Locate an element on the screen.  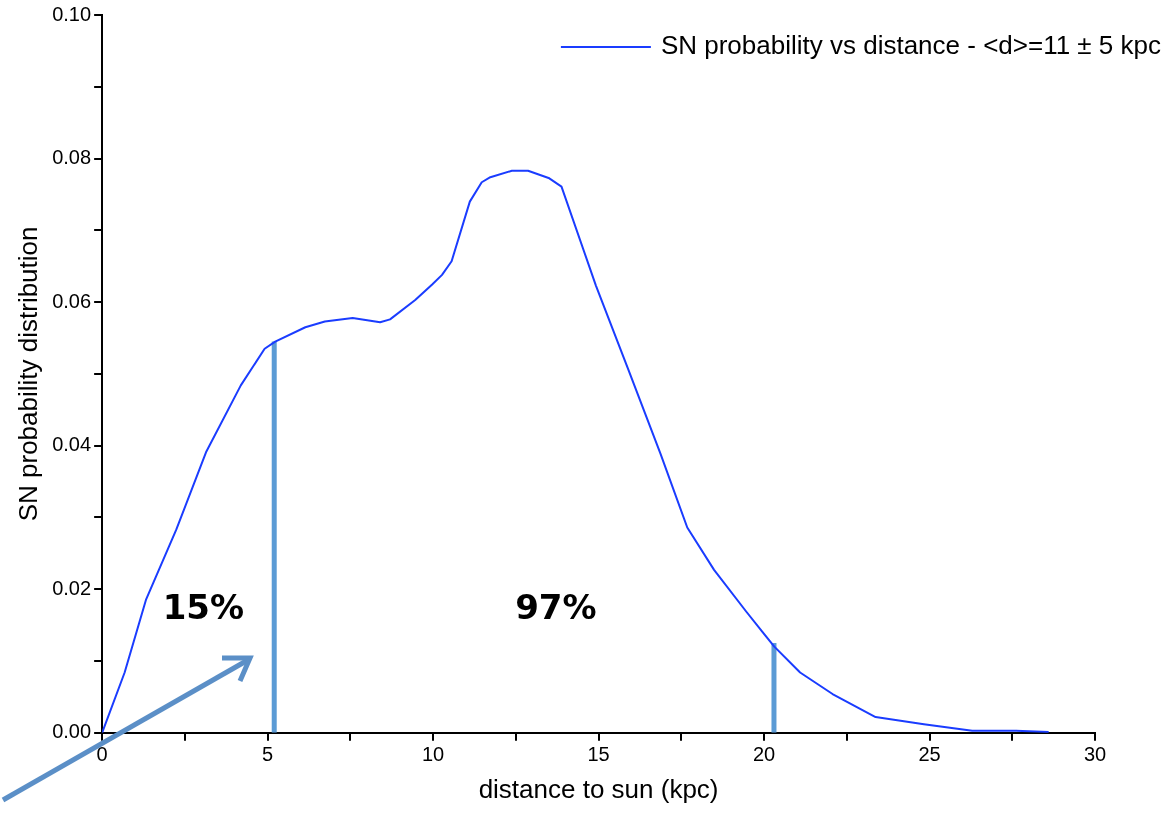
y-axis-title: SN probability distribution is located at coordinates (27, 374).